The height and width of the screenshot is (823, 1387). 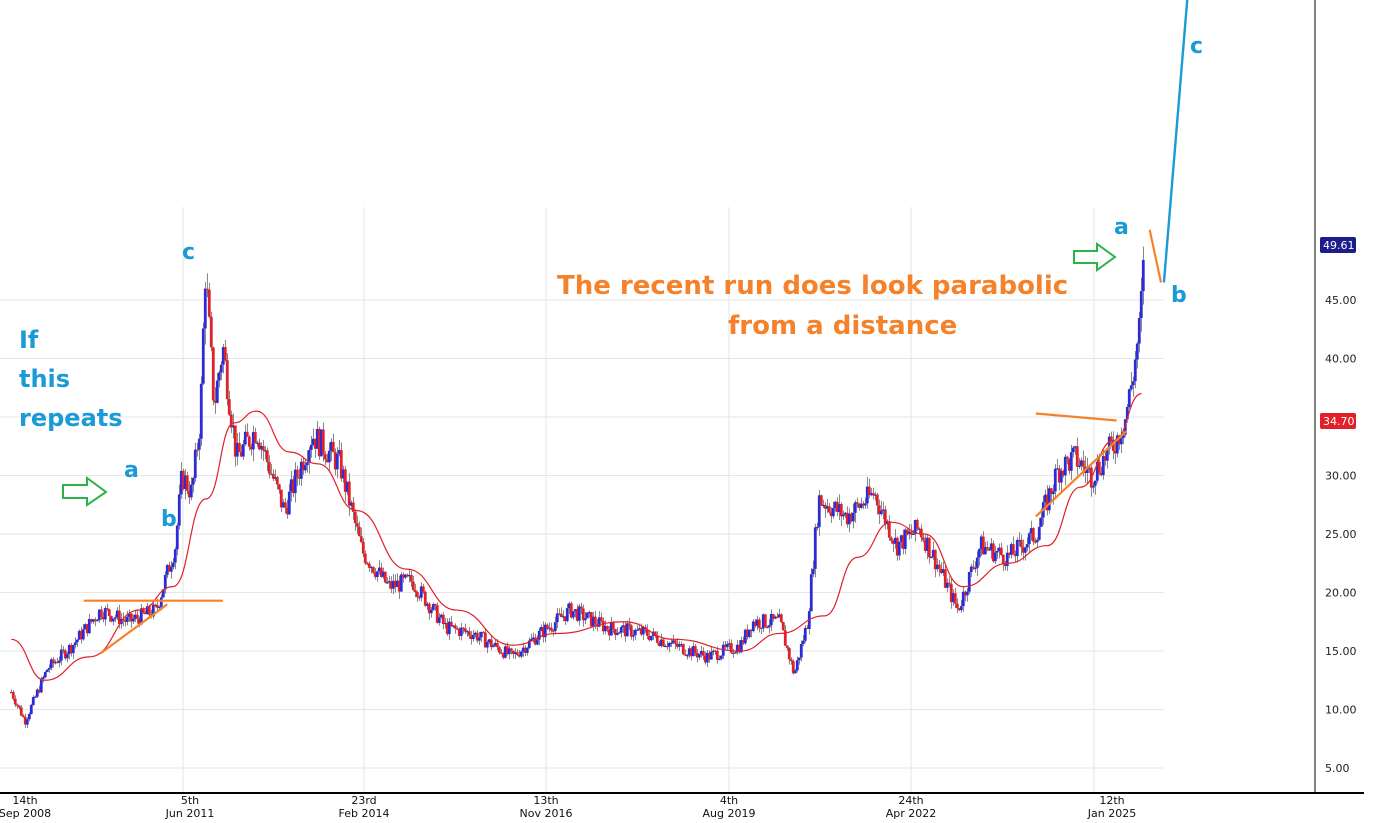 I want to click on trendline-right-resistance, so click(x=1076, y=417).